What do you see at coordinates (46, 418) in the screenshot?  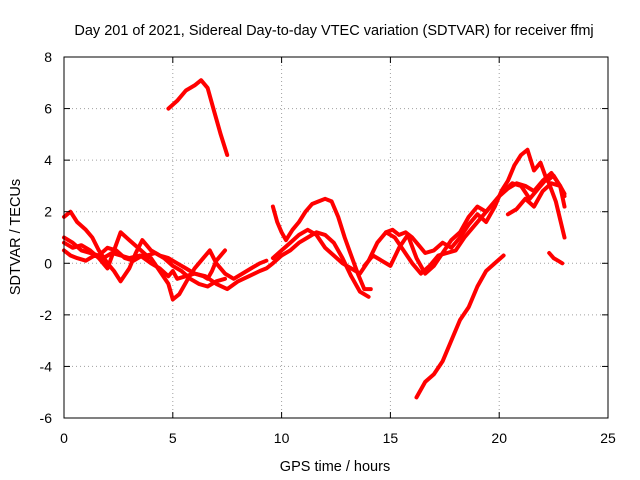 I see `y-tick-label: -6` at bounding box center [46, 418].